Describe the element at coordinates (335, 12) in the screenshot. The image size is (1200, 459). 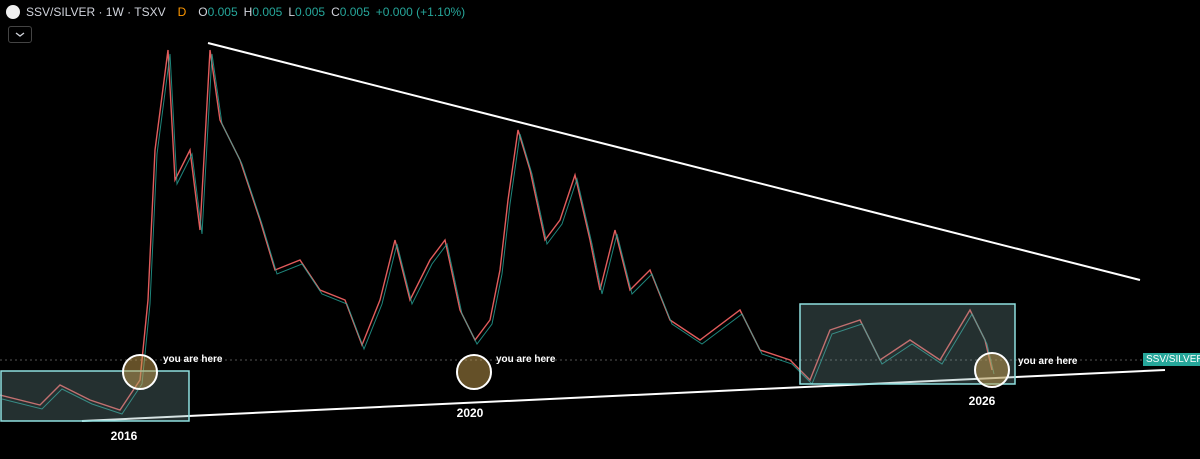
I see `ohlc-label: C` at that location.